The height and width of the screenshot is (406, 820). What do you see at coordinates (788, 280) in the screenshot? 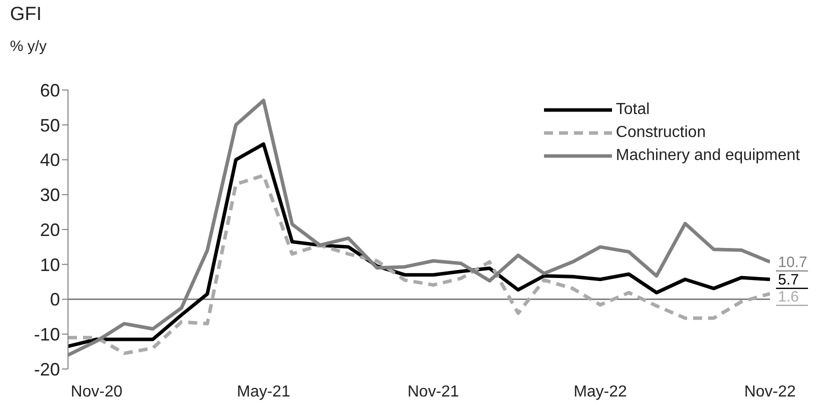
I see `data-label: 5.7` at bounding box center [788, 280].